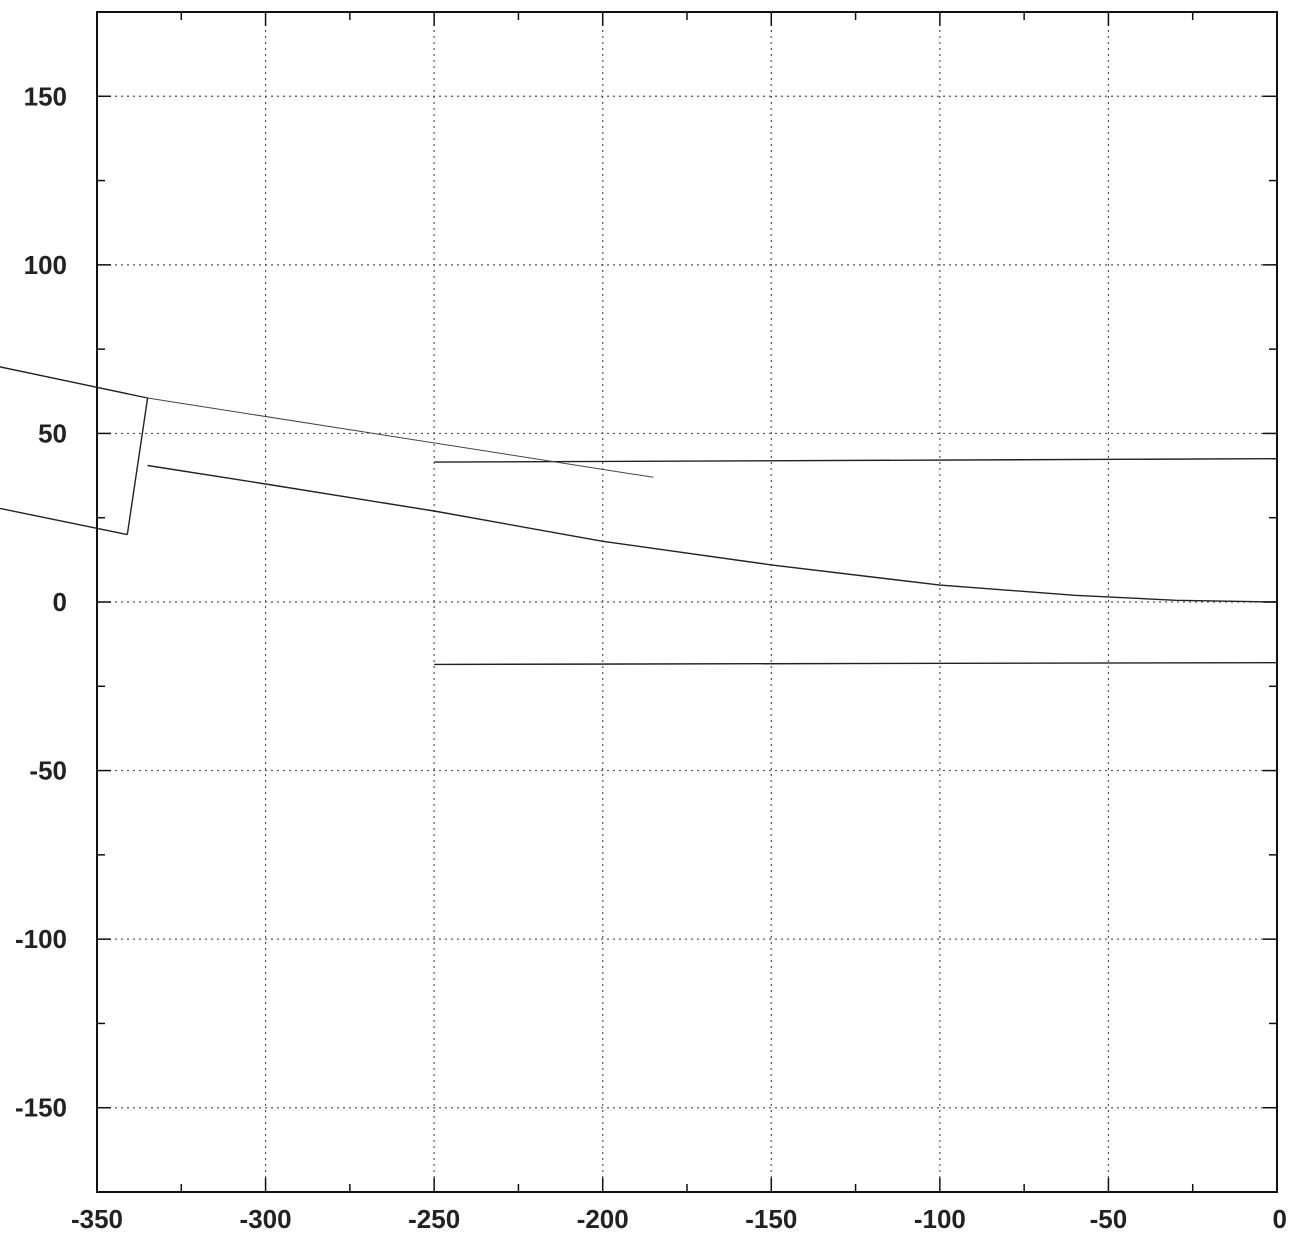 This screenshot has height=1236, width=1289. What do you see at coordinates (41, 601) in the screenshot?
I see `y-axis-tick-labels: 150 100 50 0 -50 -100 -150` at bounding box center [41, 601].